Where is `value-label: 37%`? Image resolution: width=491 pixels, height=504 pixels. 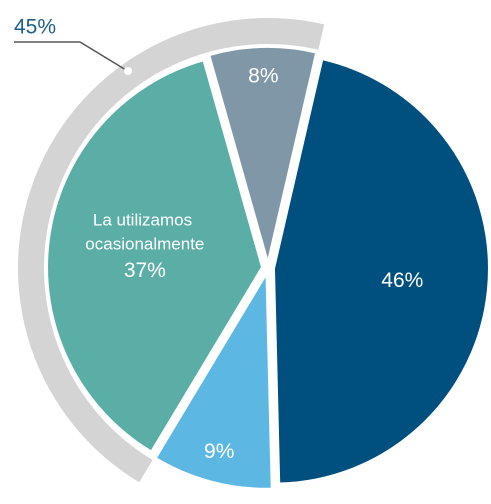 value-label: 37% is located at coordinates (145, 270).